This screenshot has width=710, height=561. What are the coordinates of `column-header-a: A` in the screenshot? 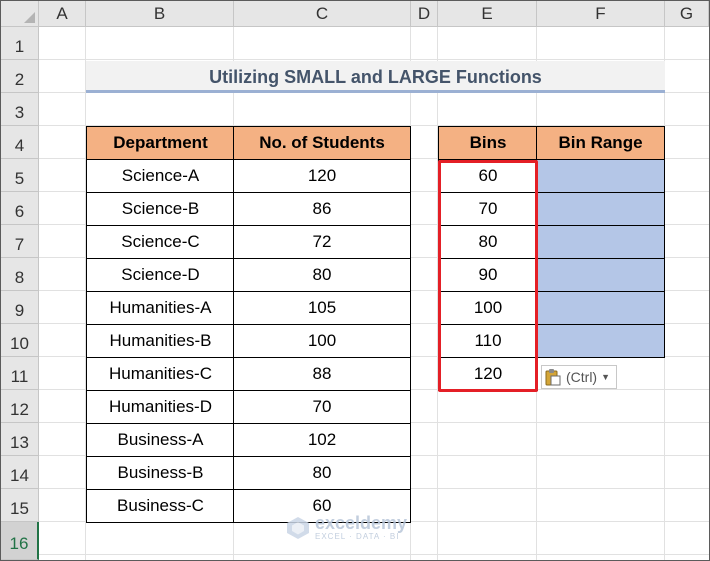 It's located at (62, 14).